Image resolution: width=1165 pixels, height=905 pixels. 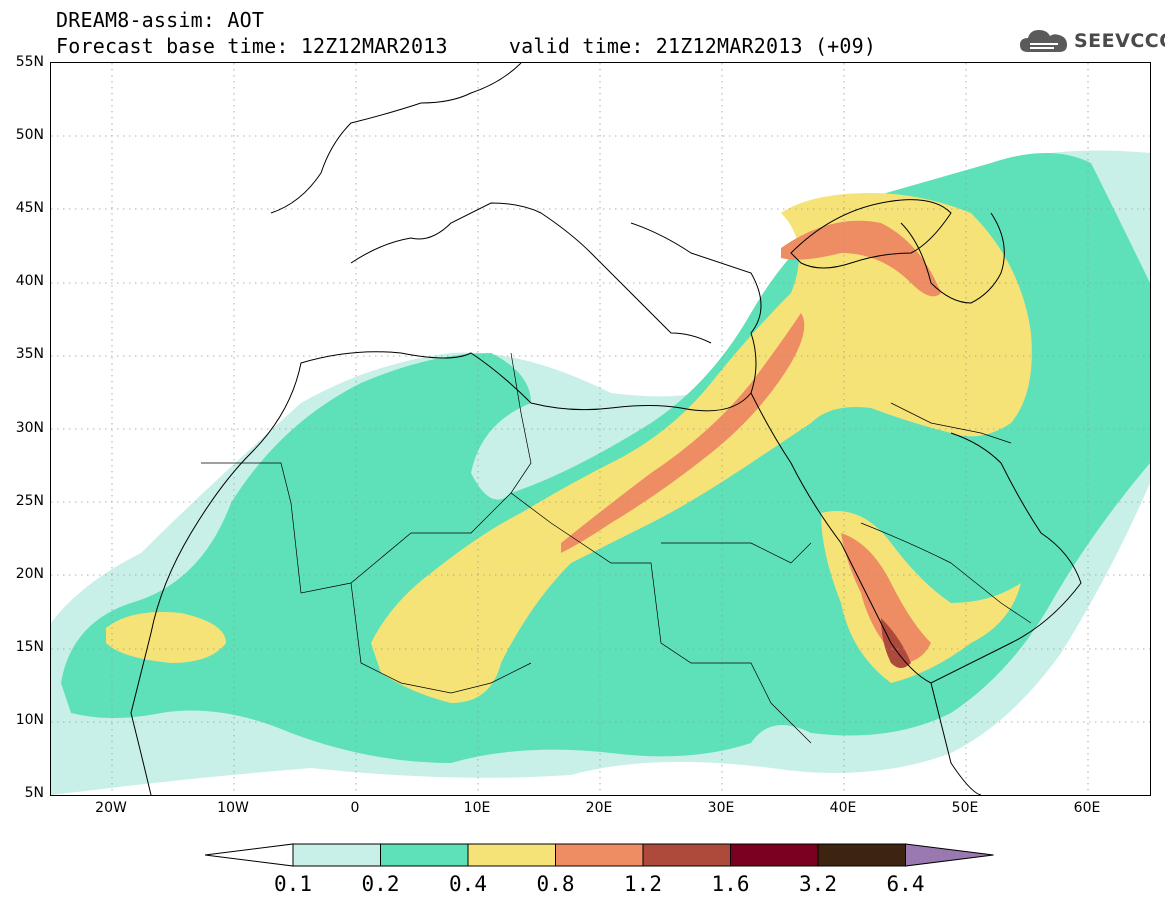 I want to click on lat-label-10n: 10N, so click(x=29, y=720).